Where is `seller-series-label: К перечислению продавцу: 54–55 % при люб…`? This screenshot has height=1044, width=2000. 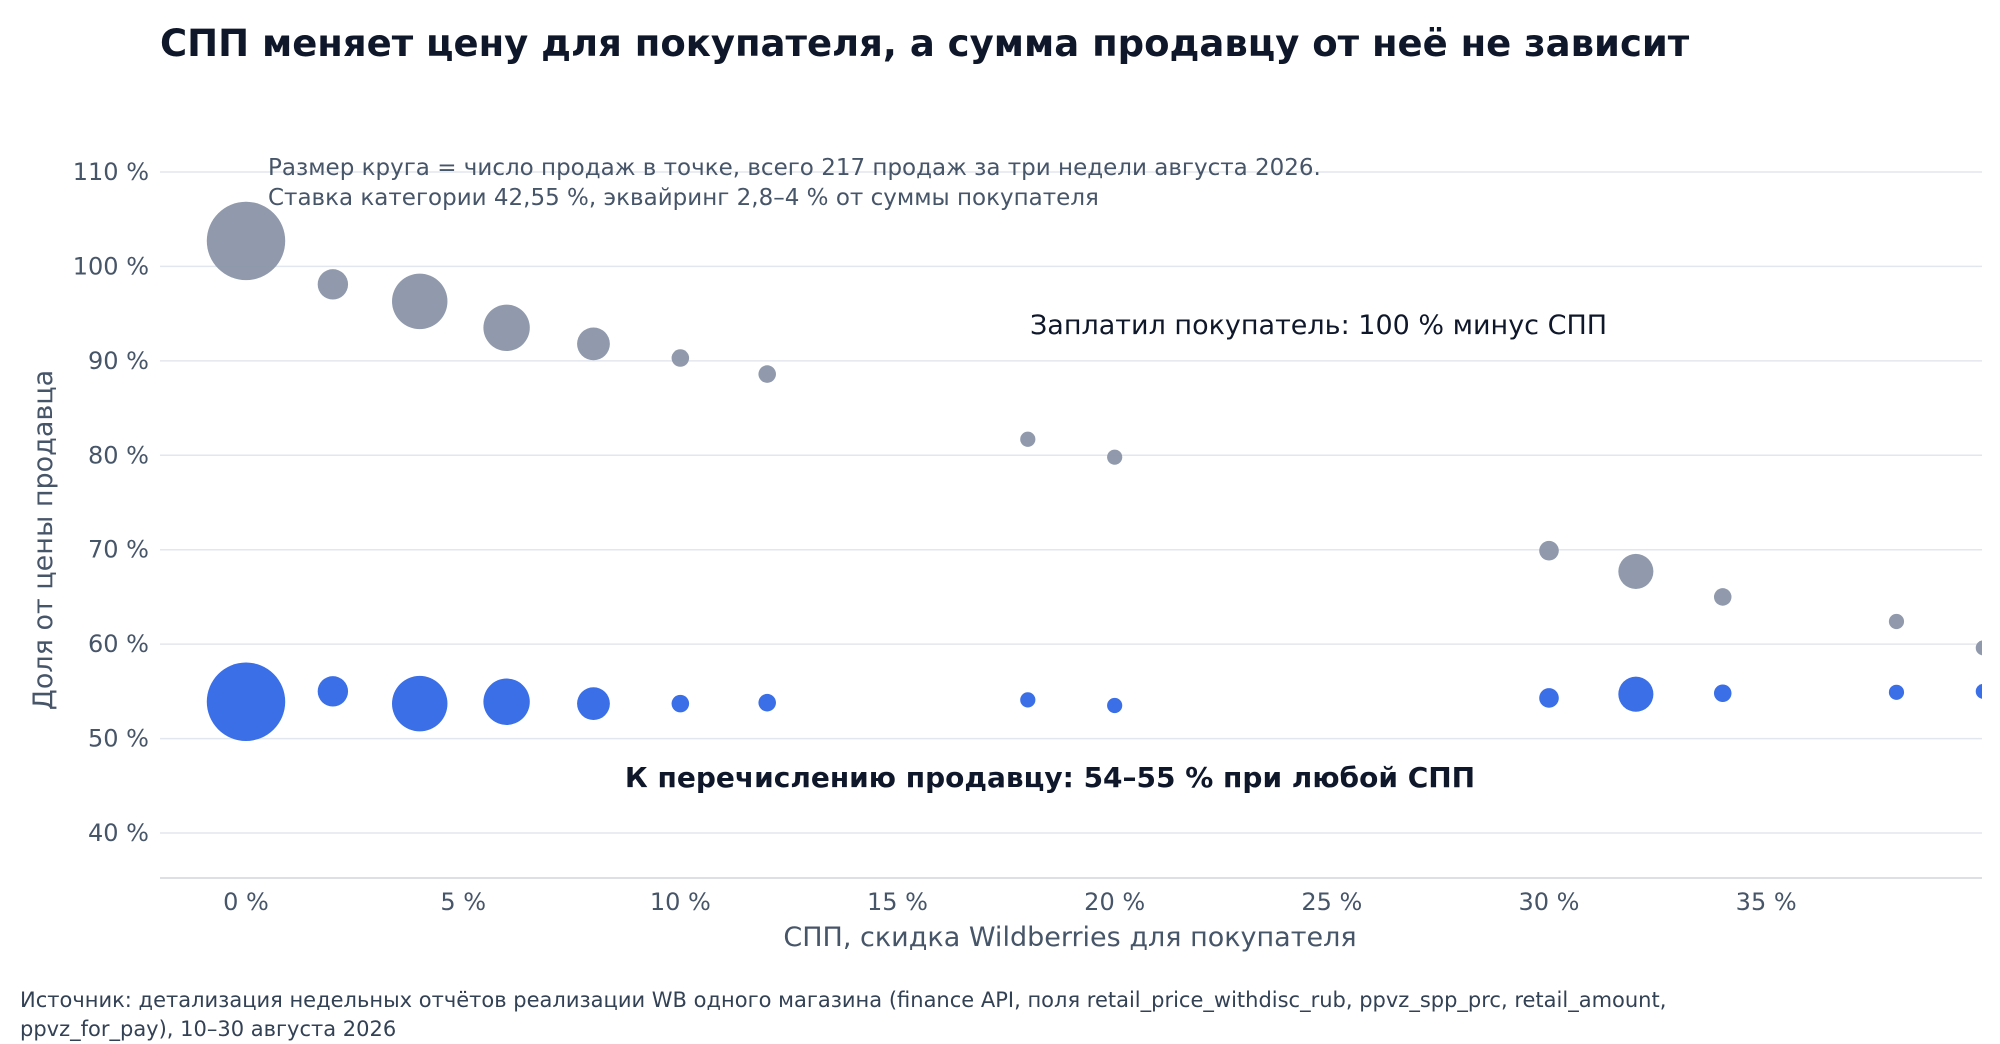 seller-series-label: К перечислению продавцу: 54–55 % при люб… is located at coordinates (1050, 777).